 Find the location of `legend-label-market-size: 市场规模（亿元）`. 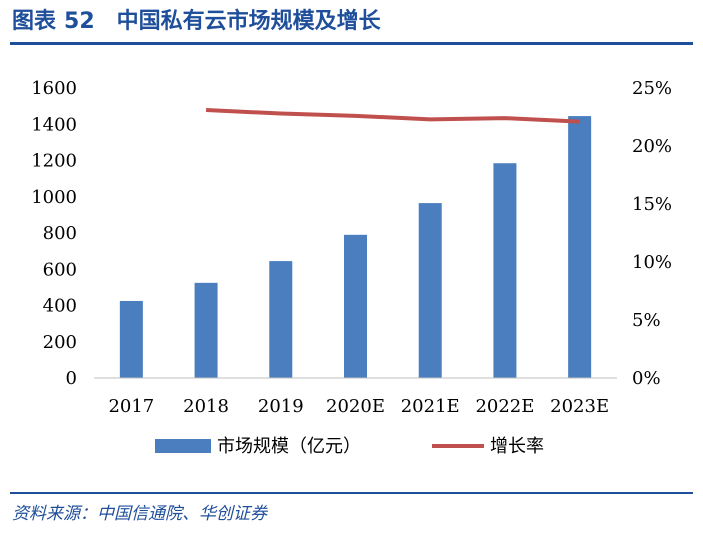

legend-label-market-size: 市场规模（亿元） is located at coordinates (289, 446).